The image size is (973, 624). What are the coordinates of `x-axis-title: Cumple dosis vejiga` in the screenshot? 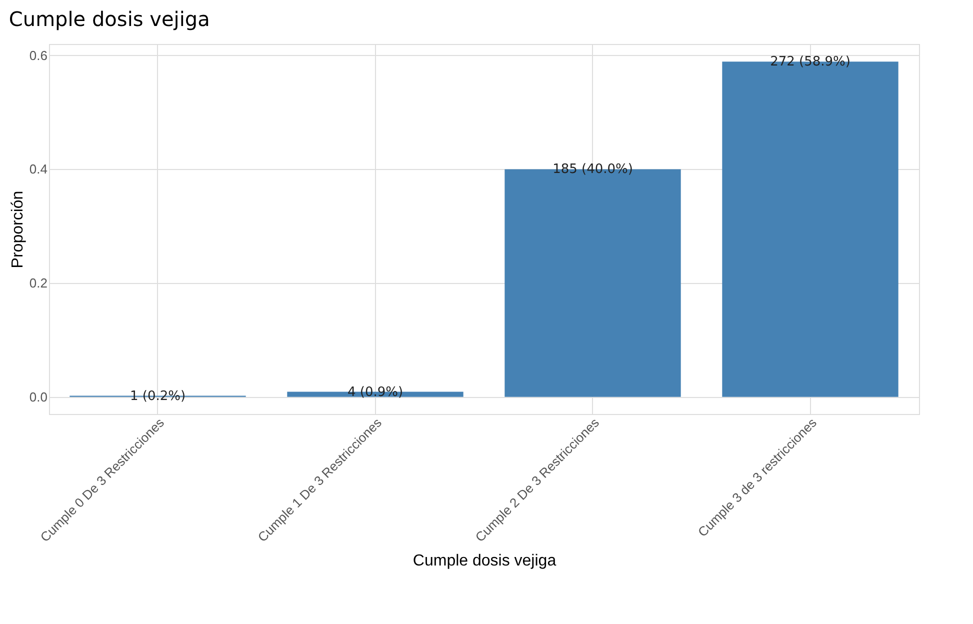 It's located at (484, 561).